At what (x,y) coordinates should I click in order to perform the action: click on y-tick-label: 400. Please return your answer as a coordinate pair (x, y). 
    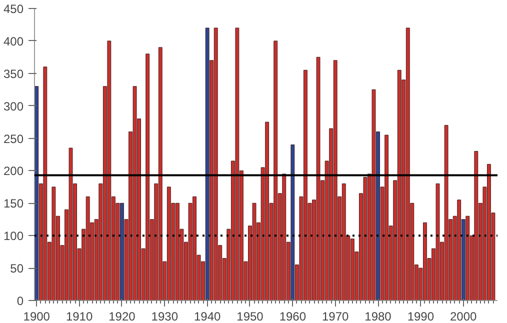
    Looking at the image, I should click on (13, 41).